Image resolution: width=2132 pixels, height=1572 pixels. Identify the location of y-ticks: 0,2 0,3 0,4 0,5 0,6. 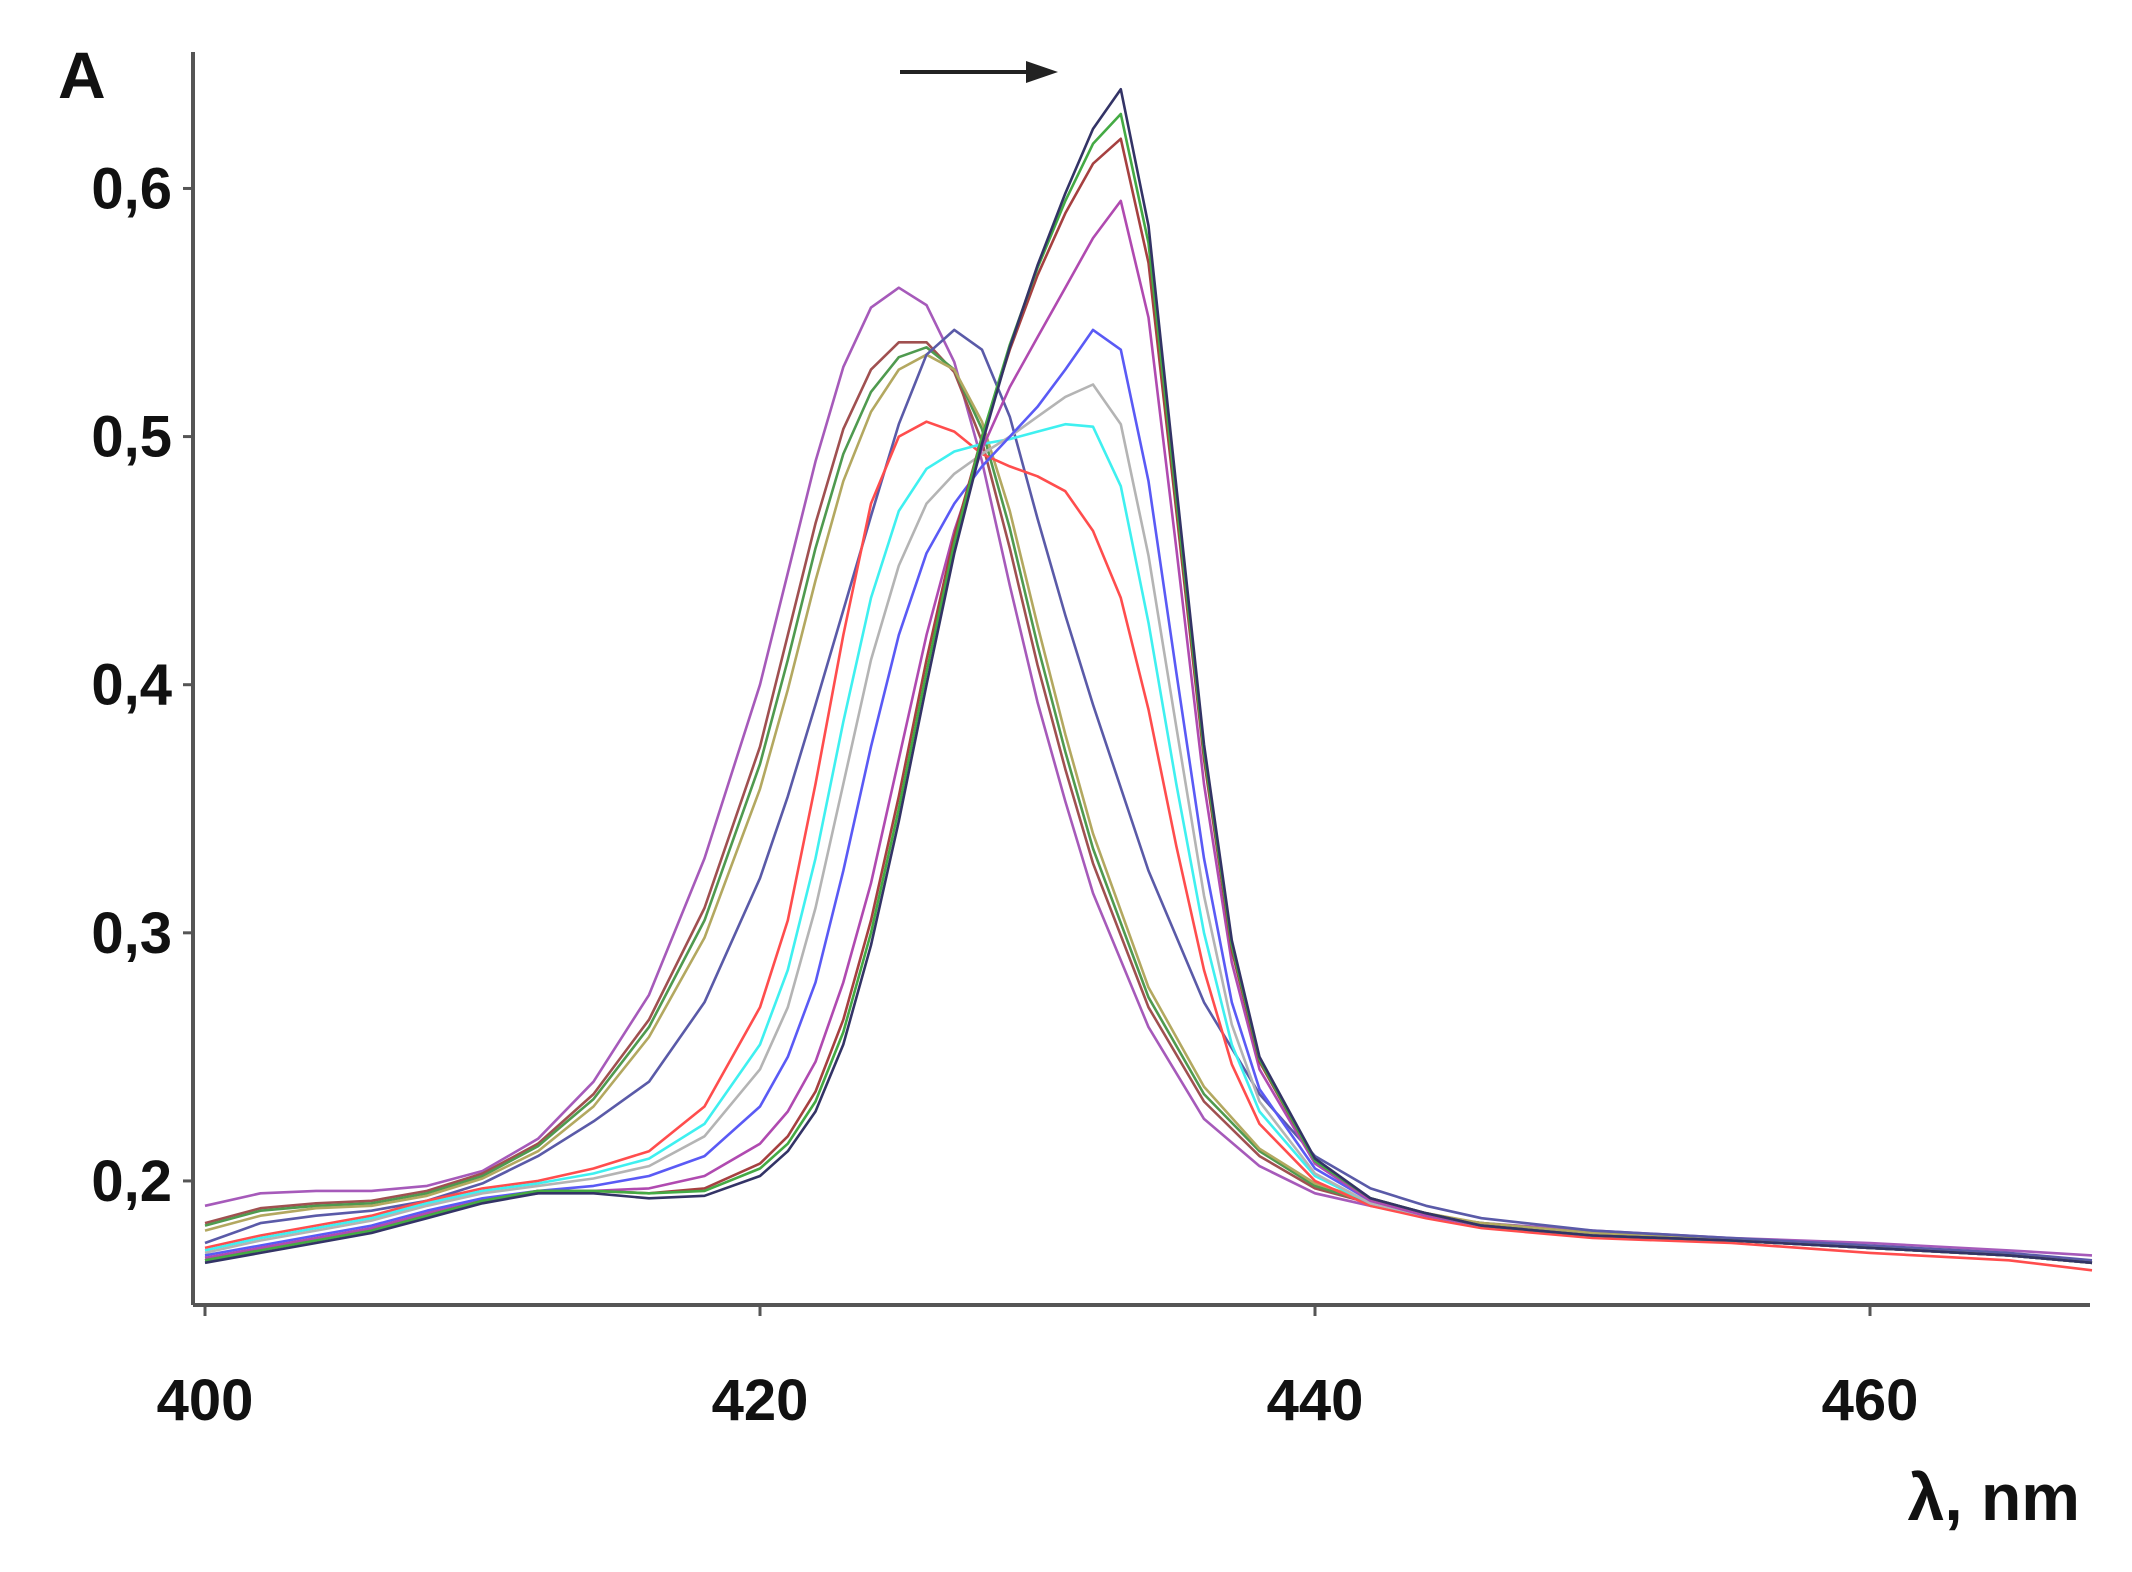
(142, 685).